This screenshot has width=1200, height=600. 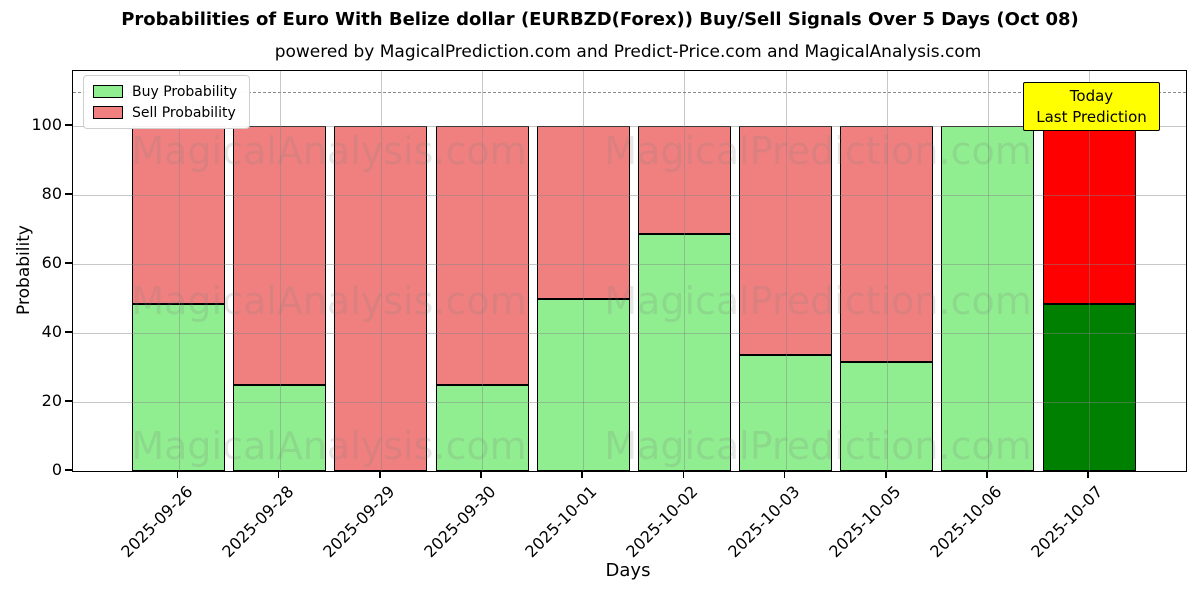 What do you see at coordinates (51, 263) in the screenshot?
I see `y-tick-label: 60` at bounding box center [51, 263].